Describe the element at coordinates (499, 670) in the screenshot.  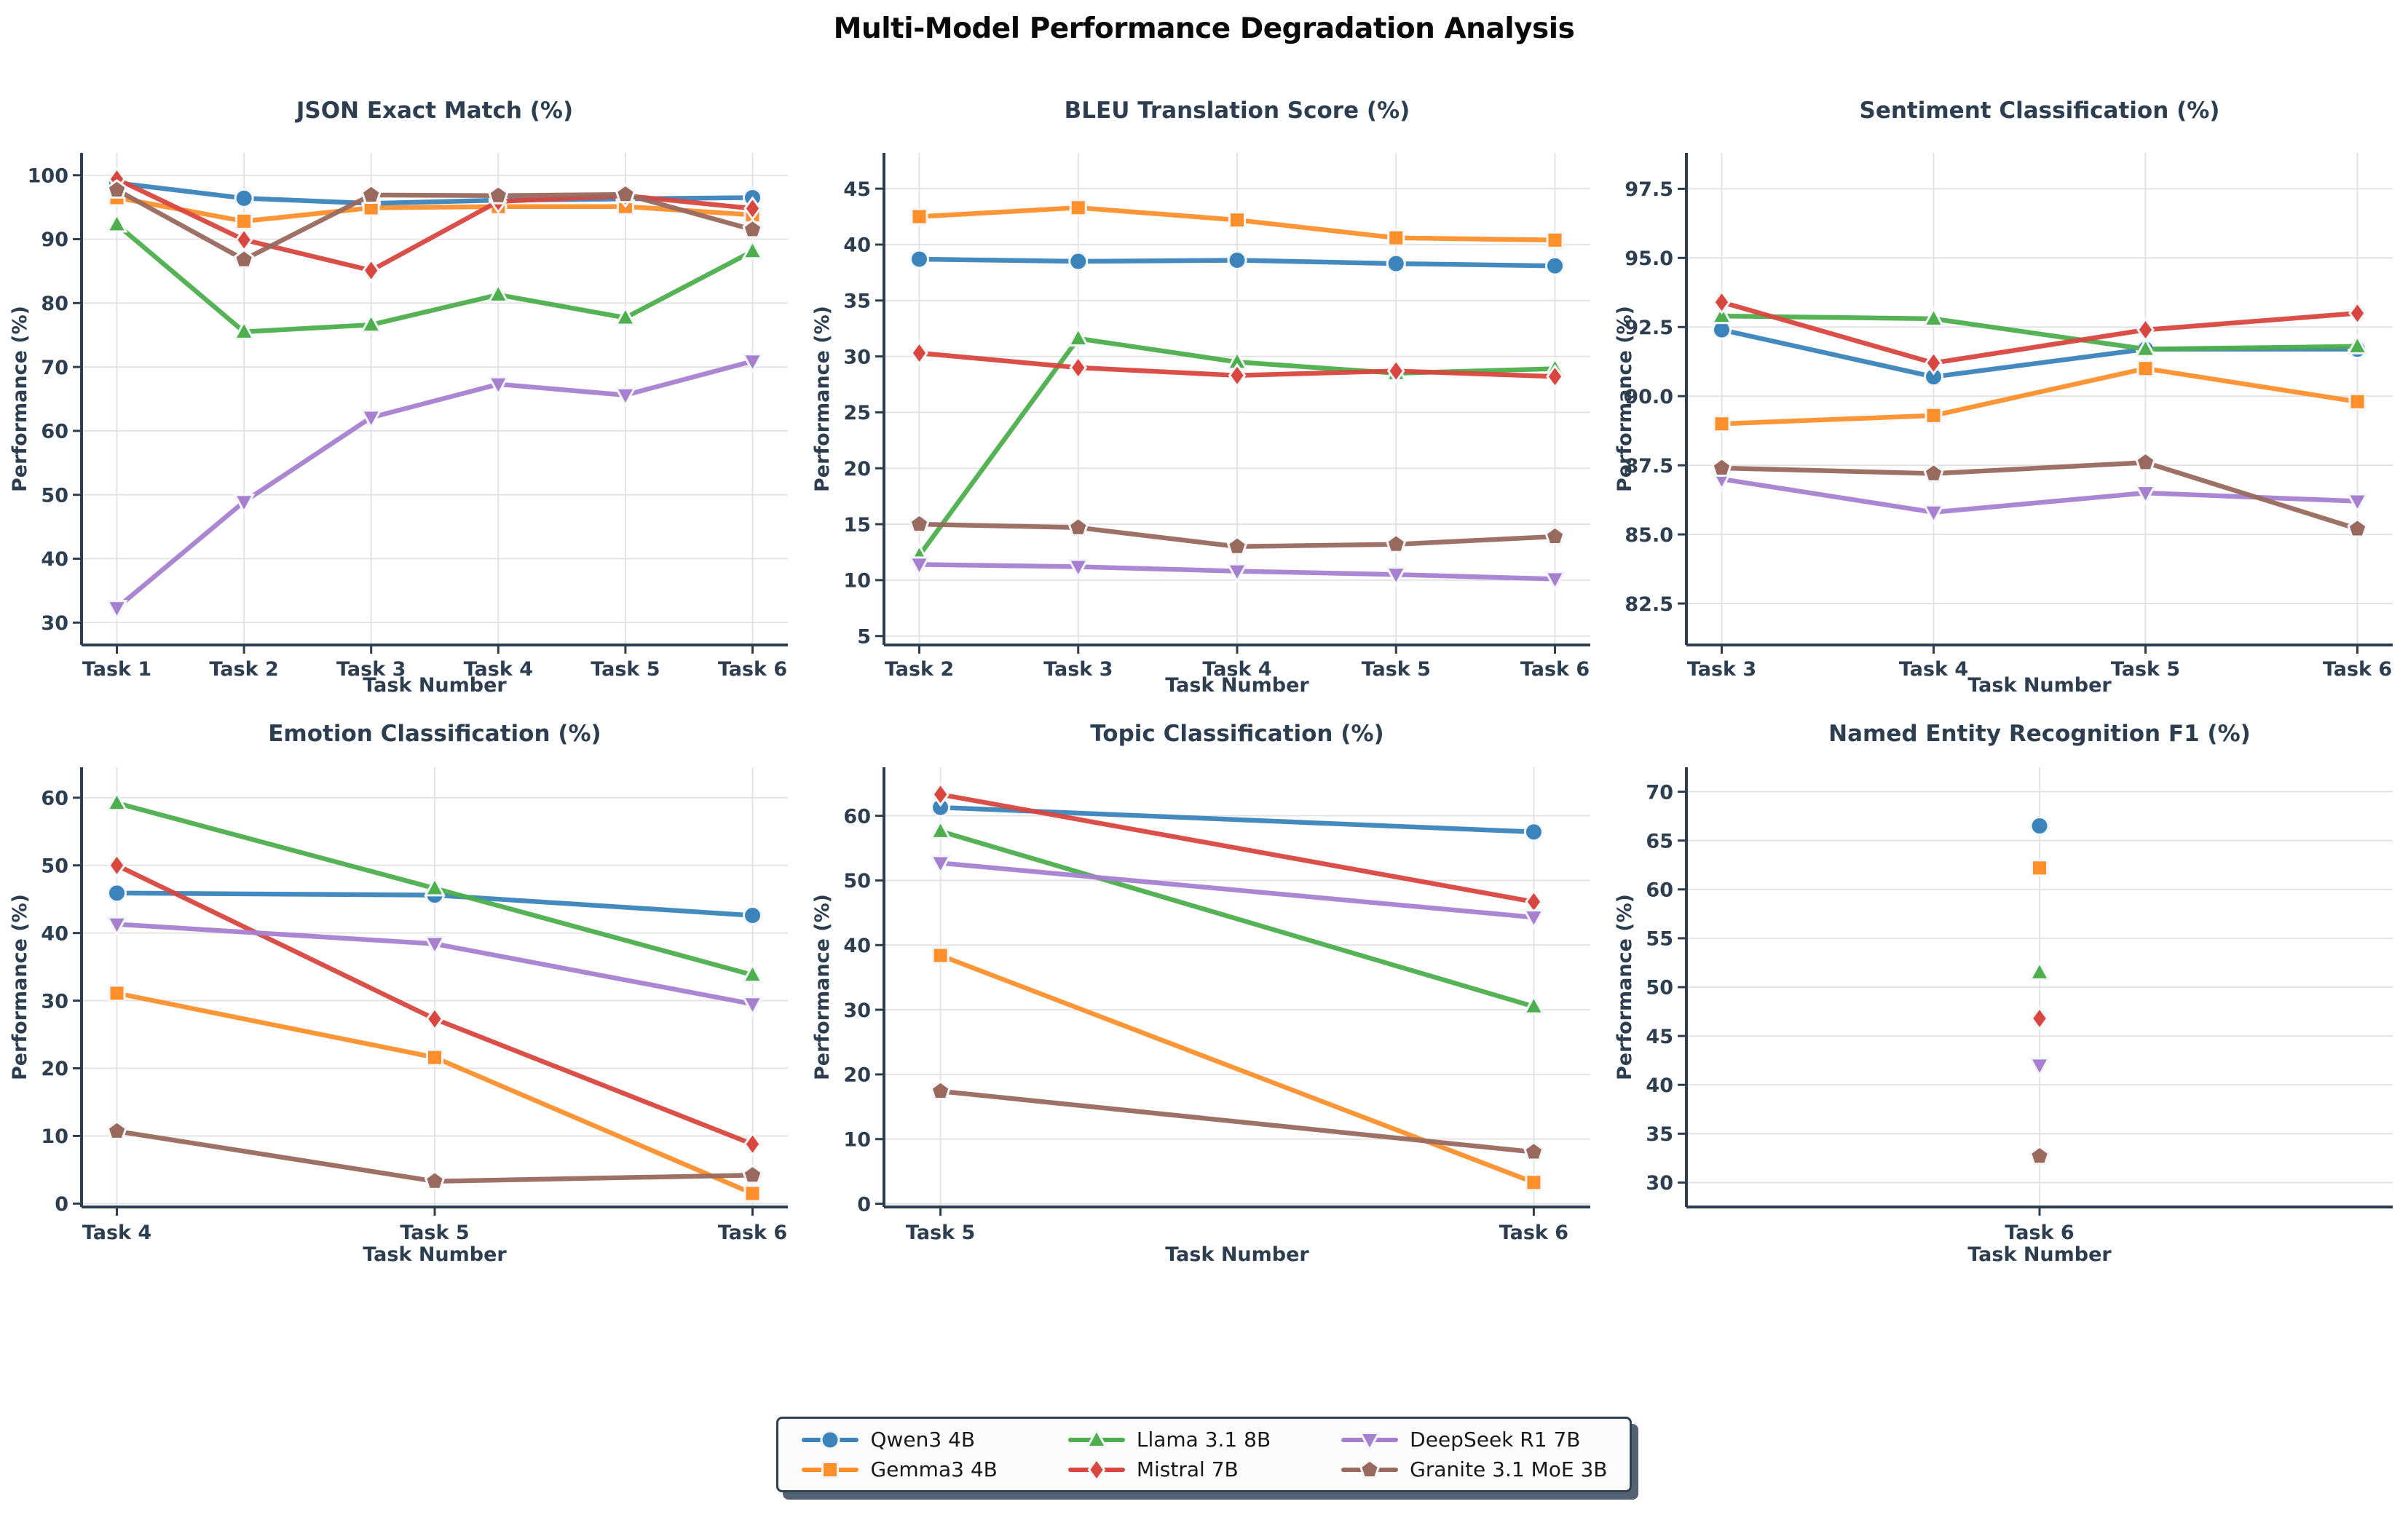
I see `x-tick-label: Task 4` at that location.